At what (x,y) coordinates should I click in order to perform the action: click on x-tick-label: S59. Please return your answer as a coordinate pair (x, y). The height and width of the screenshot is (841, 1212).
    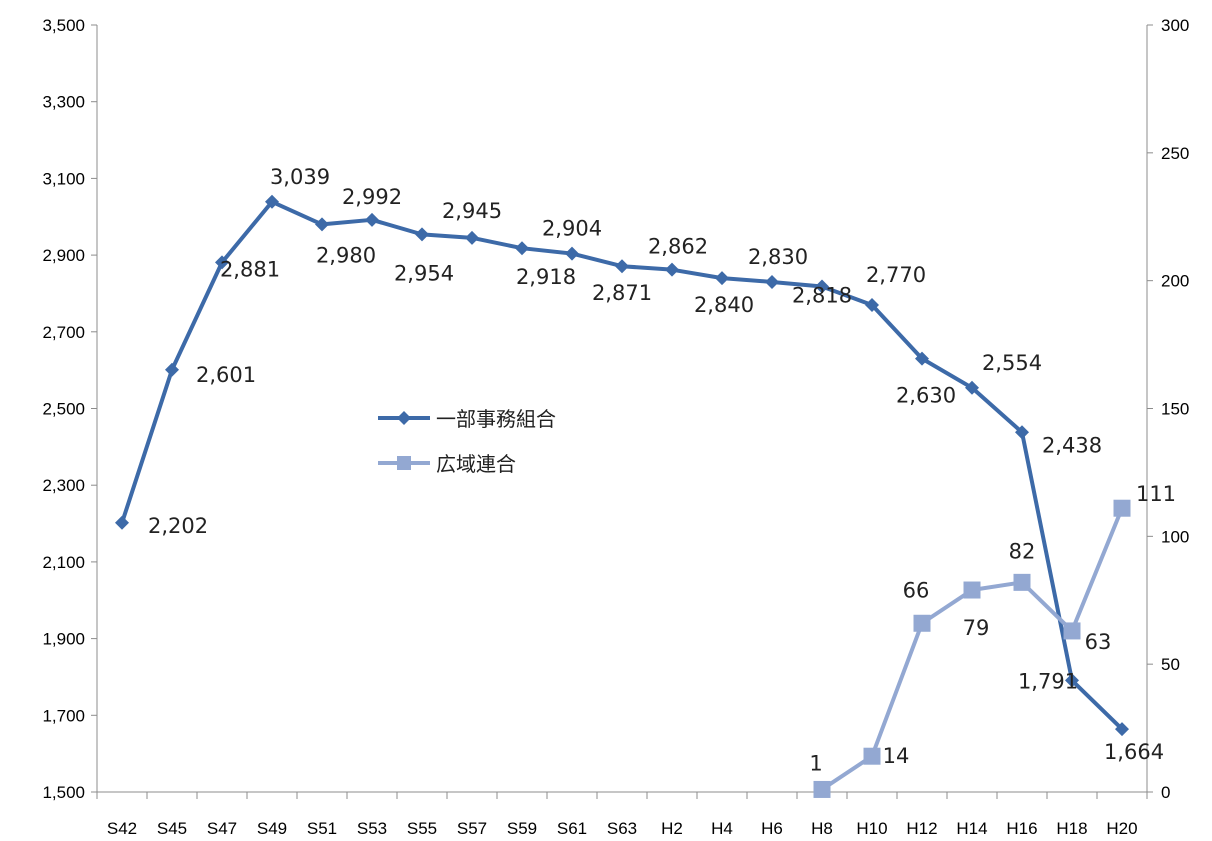
    Looking at the image, I should click on (522, 828).